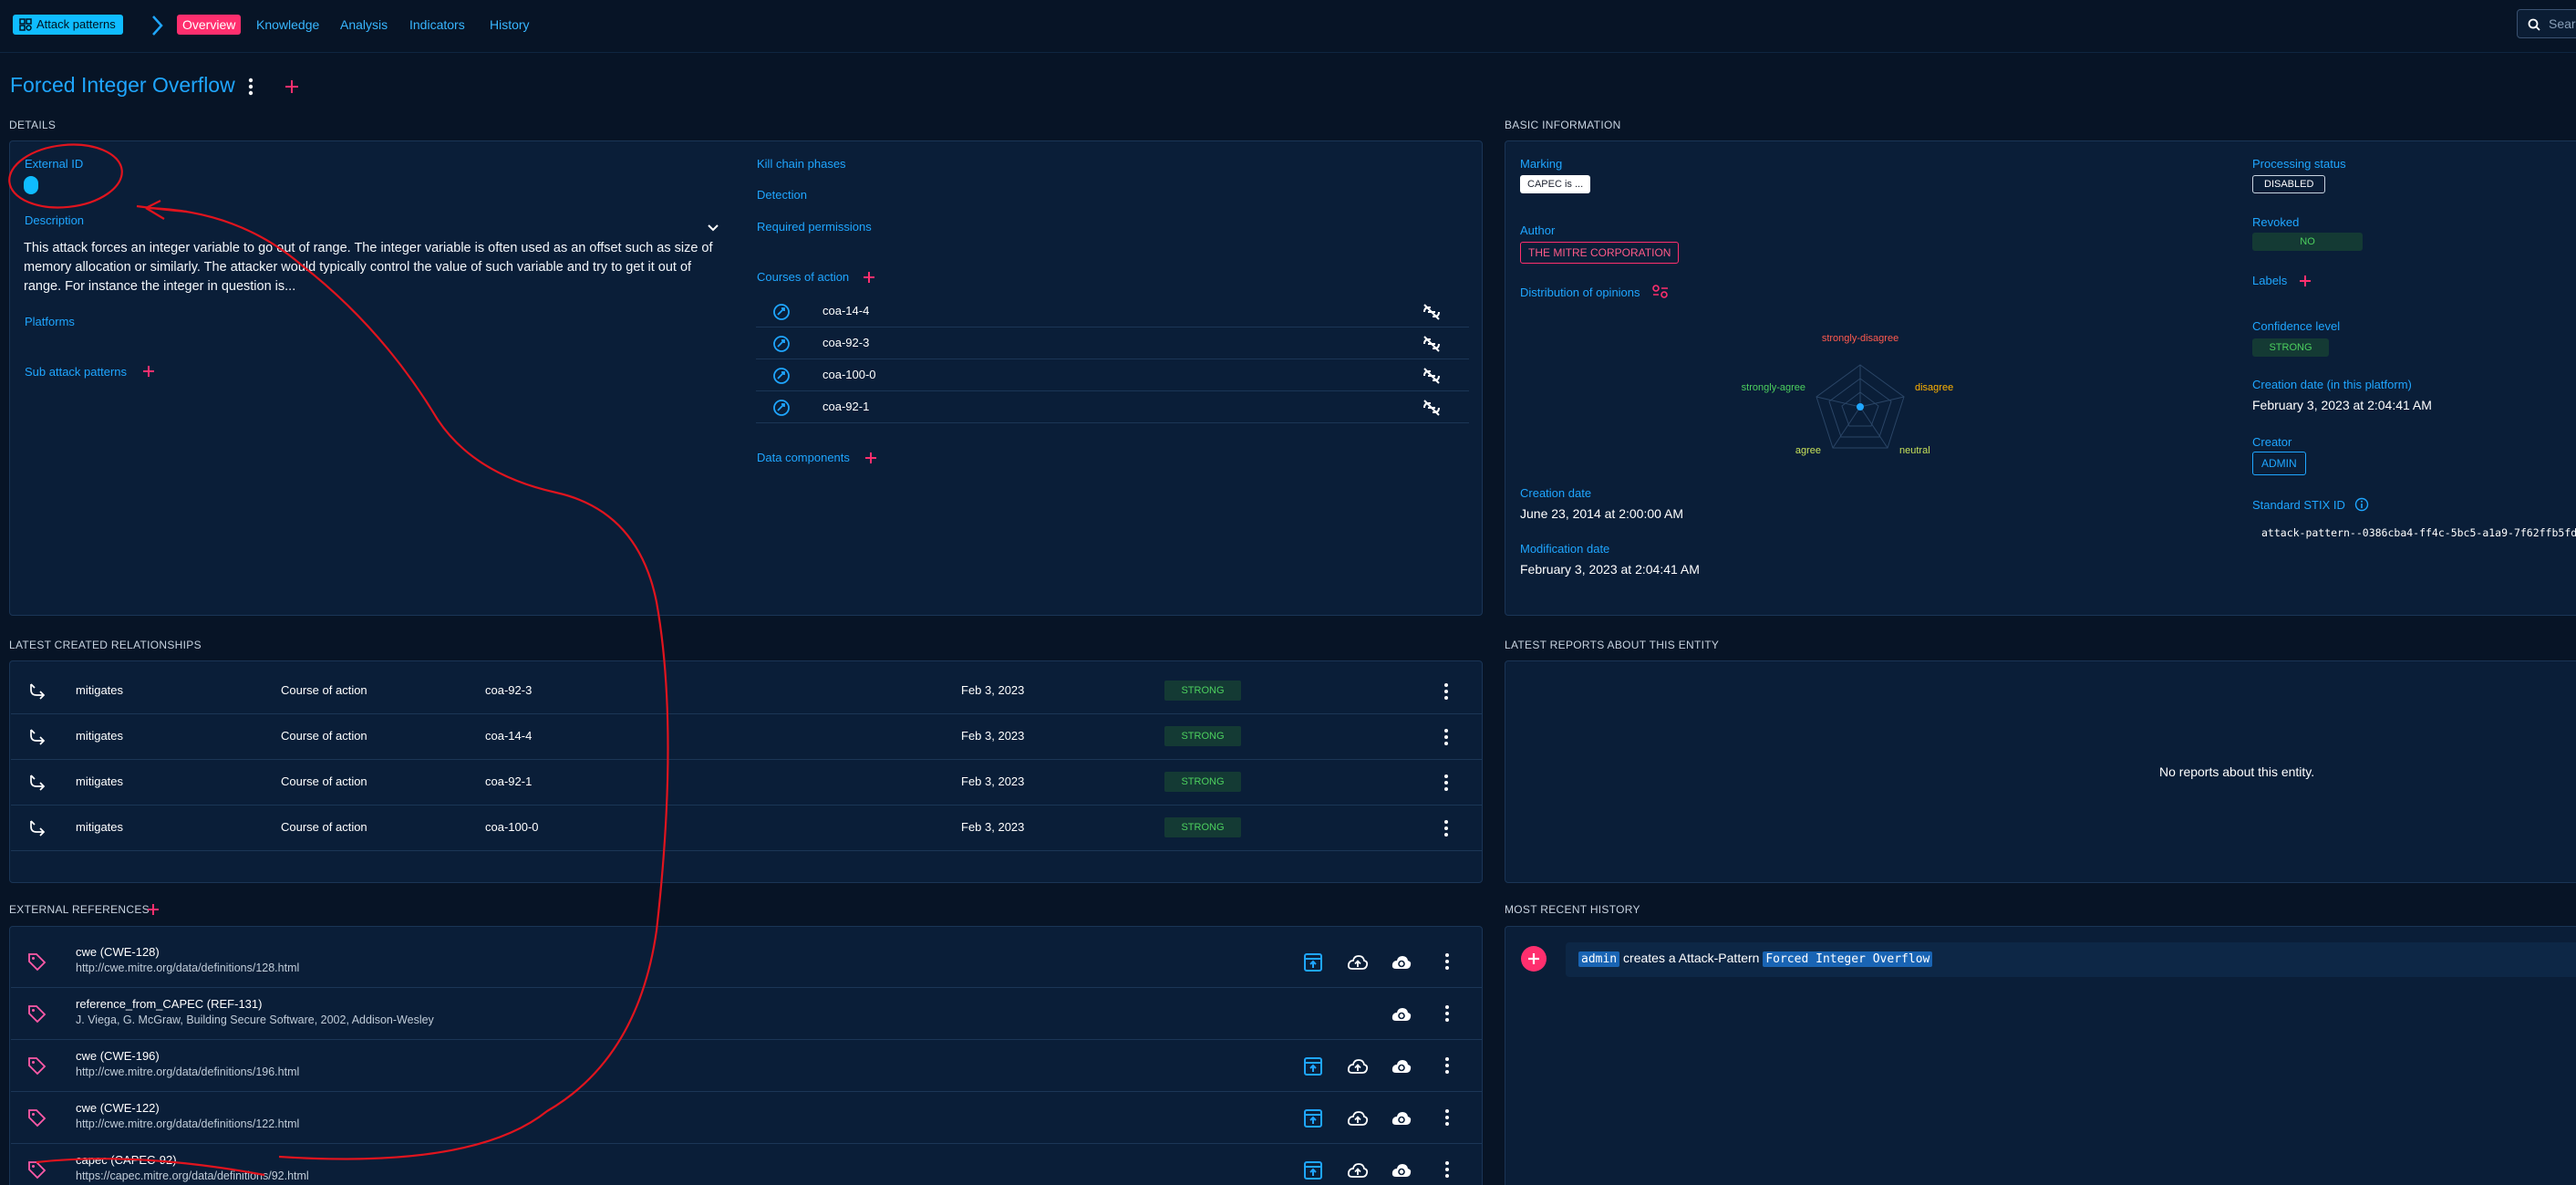 This screenshot has height=1185, width=2576. Describe the element at coordinates (1610, 570) in the screenshot. I see `modification-date-value: February 3, 2023 at 2:04:41 AM` at that location.